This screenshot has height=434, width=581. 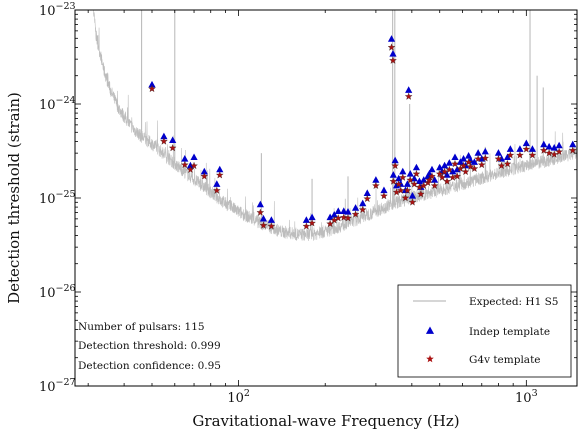 What do you see at coordinates (509, 332) in the screenshot?
I see `legend-label-indep: Indep template` at bounding box center [509, 332].